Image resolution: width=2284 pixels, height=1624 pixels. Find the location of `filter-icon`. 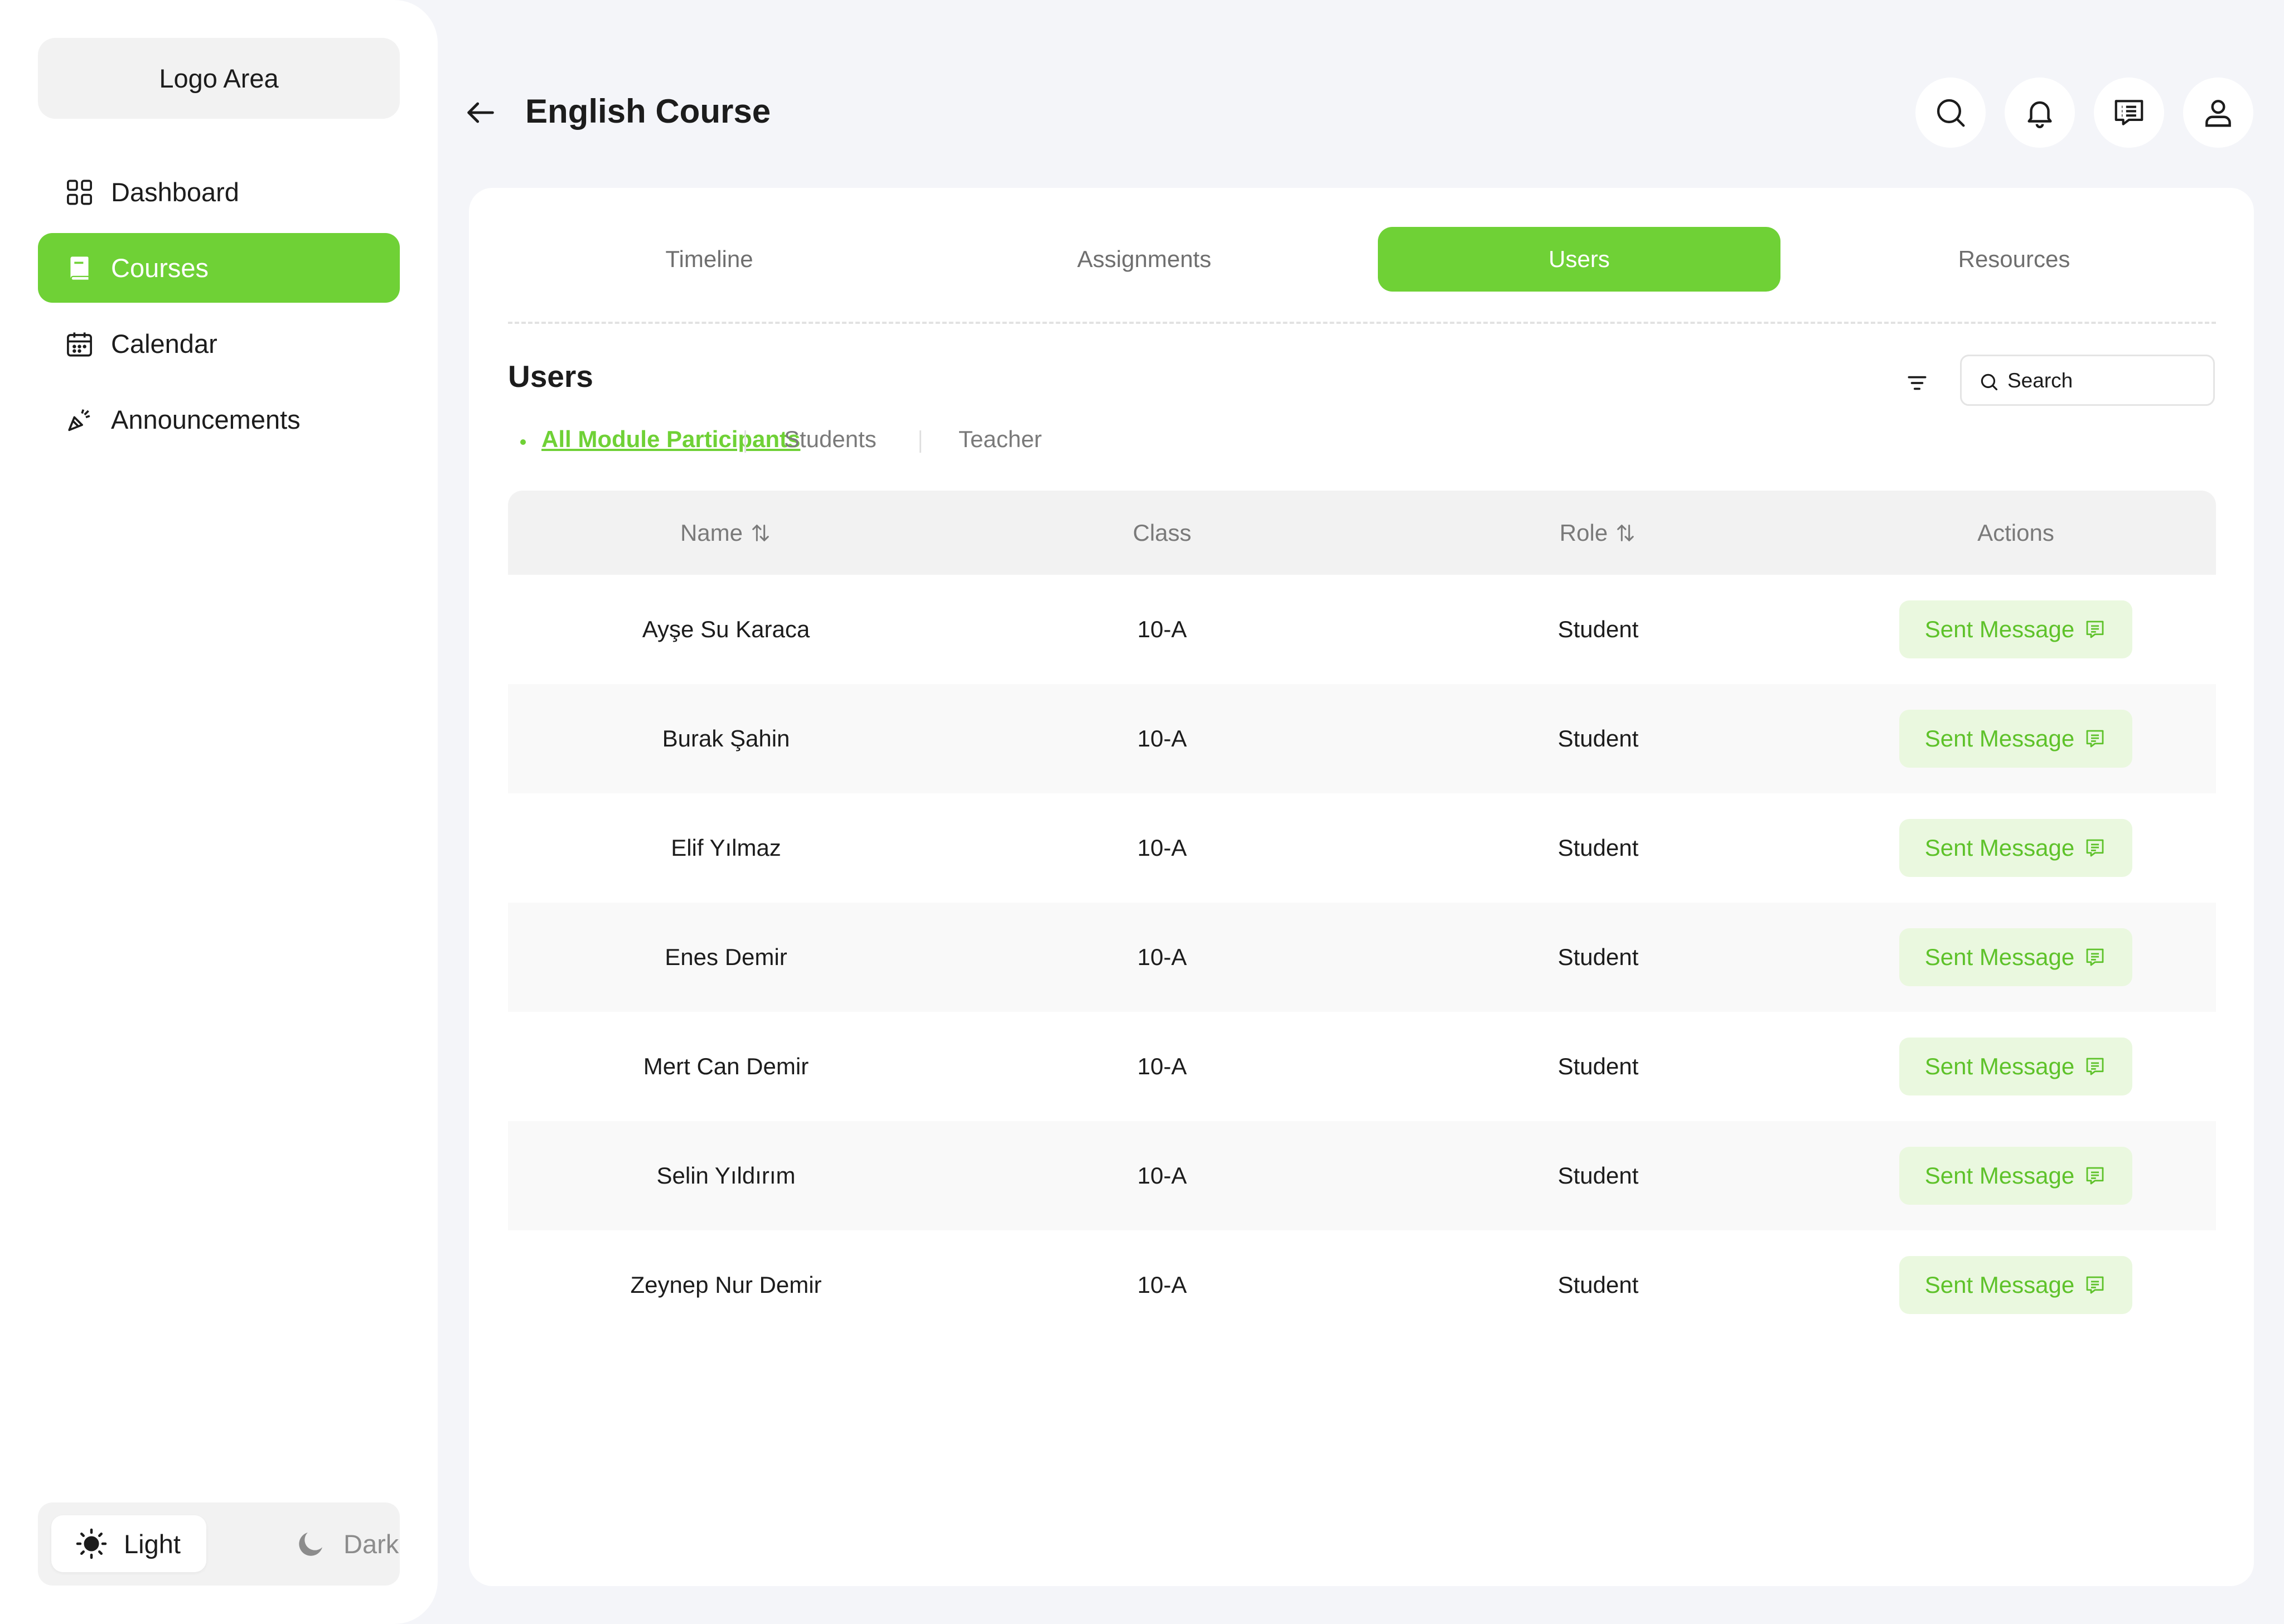

filter-icon is located at coordinates (1917, 383).